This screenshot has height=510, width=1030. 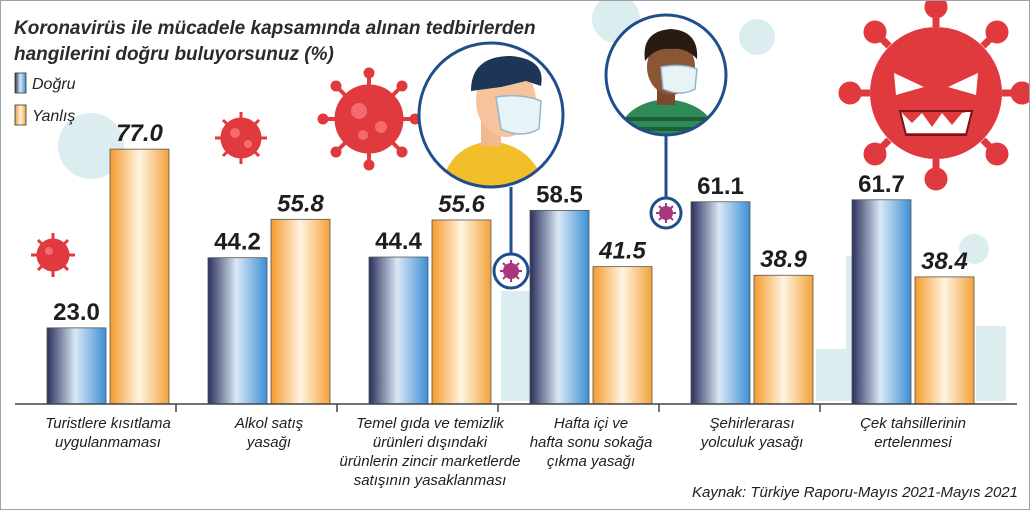 What do you see at coordinates (498, 408) in the screenshot?
I see `x-axis-ticks` at bounding box center [498, 408].